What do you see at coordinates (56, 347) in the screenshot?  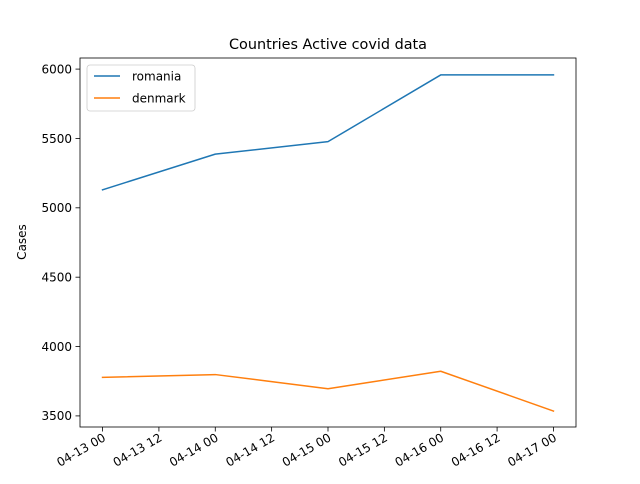 I see `y-tick-label: 4000` at bounding box center [56, 347].